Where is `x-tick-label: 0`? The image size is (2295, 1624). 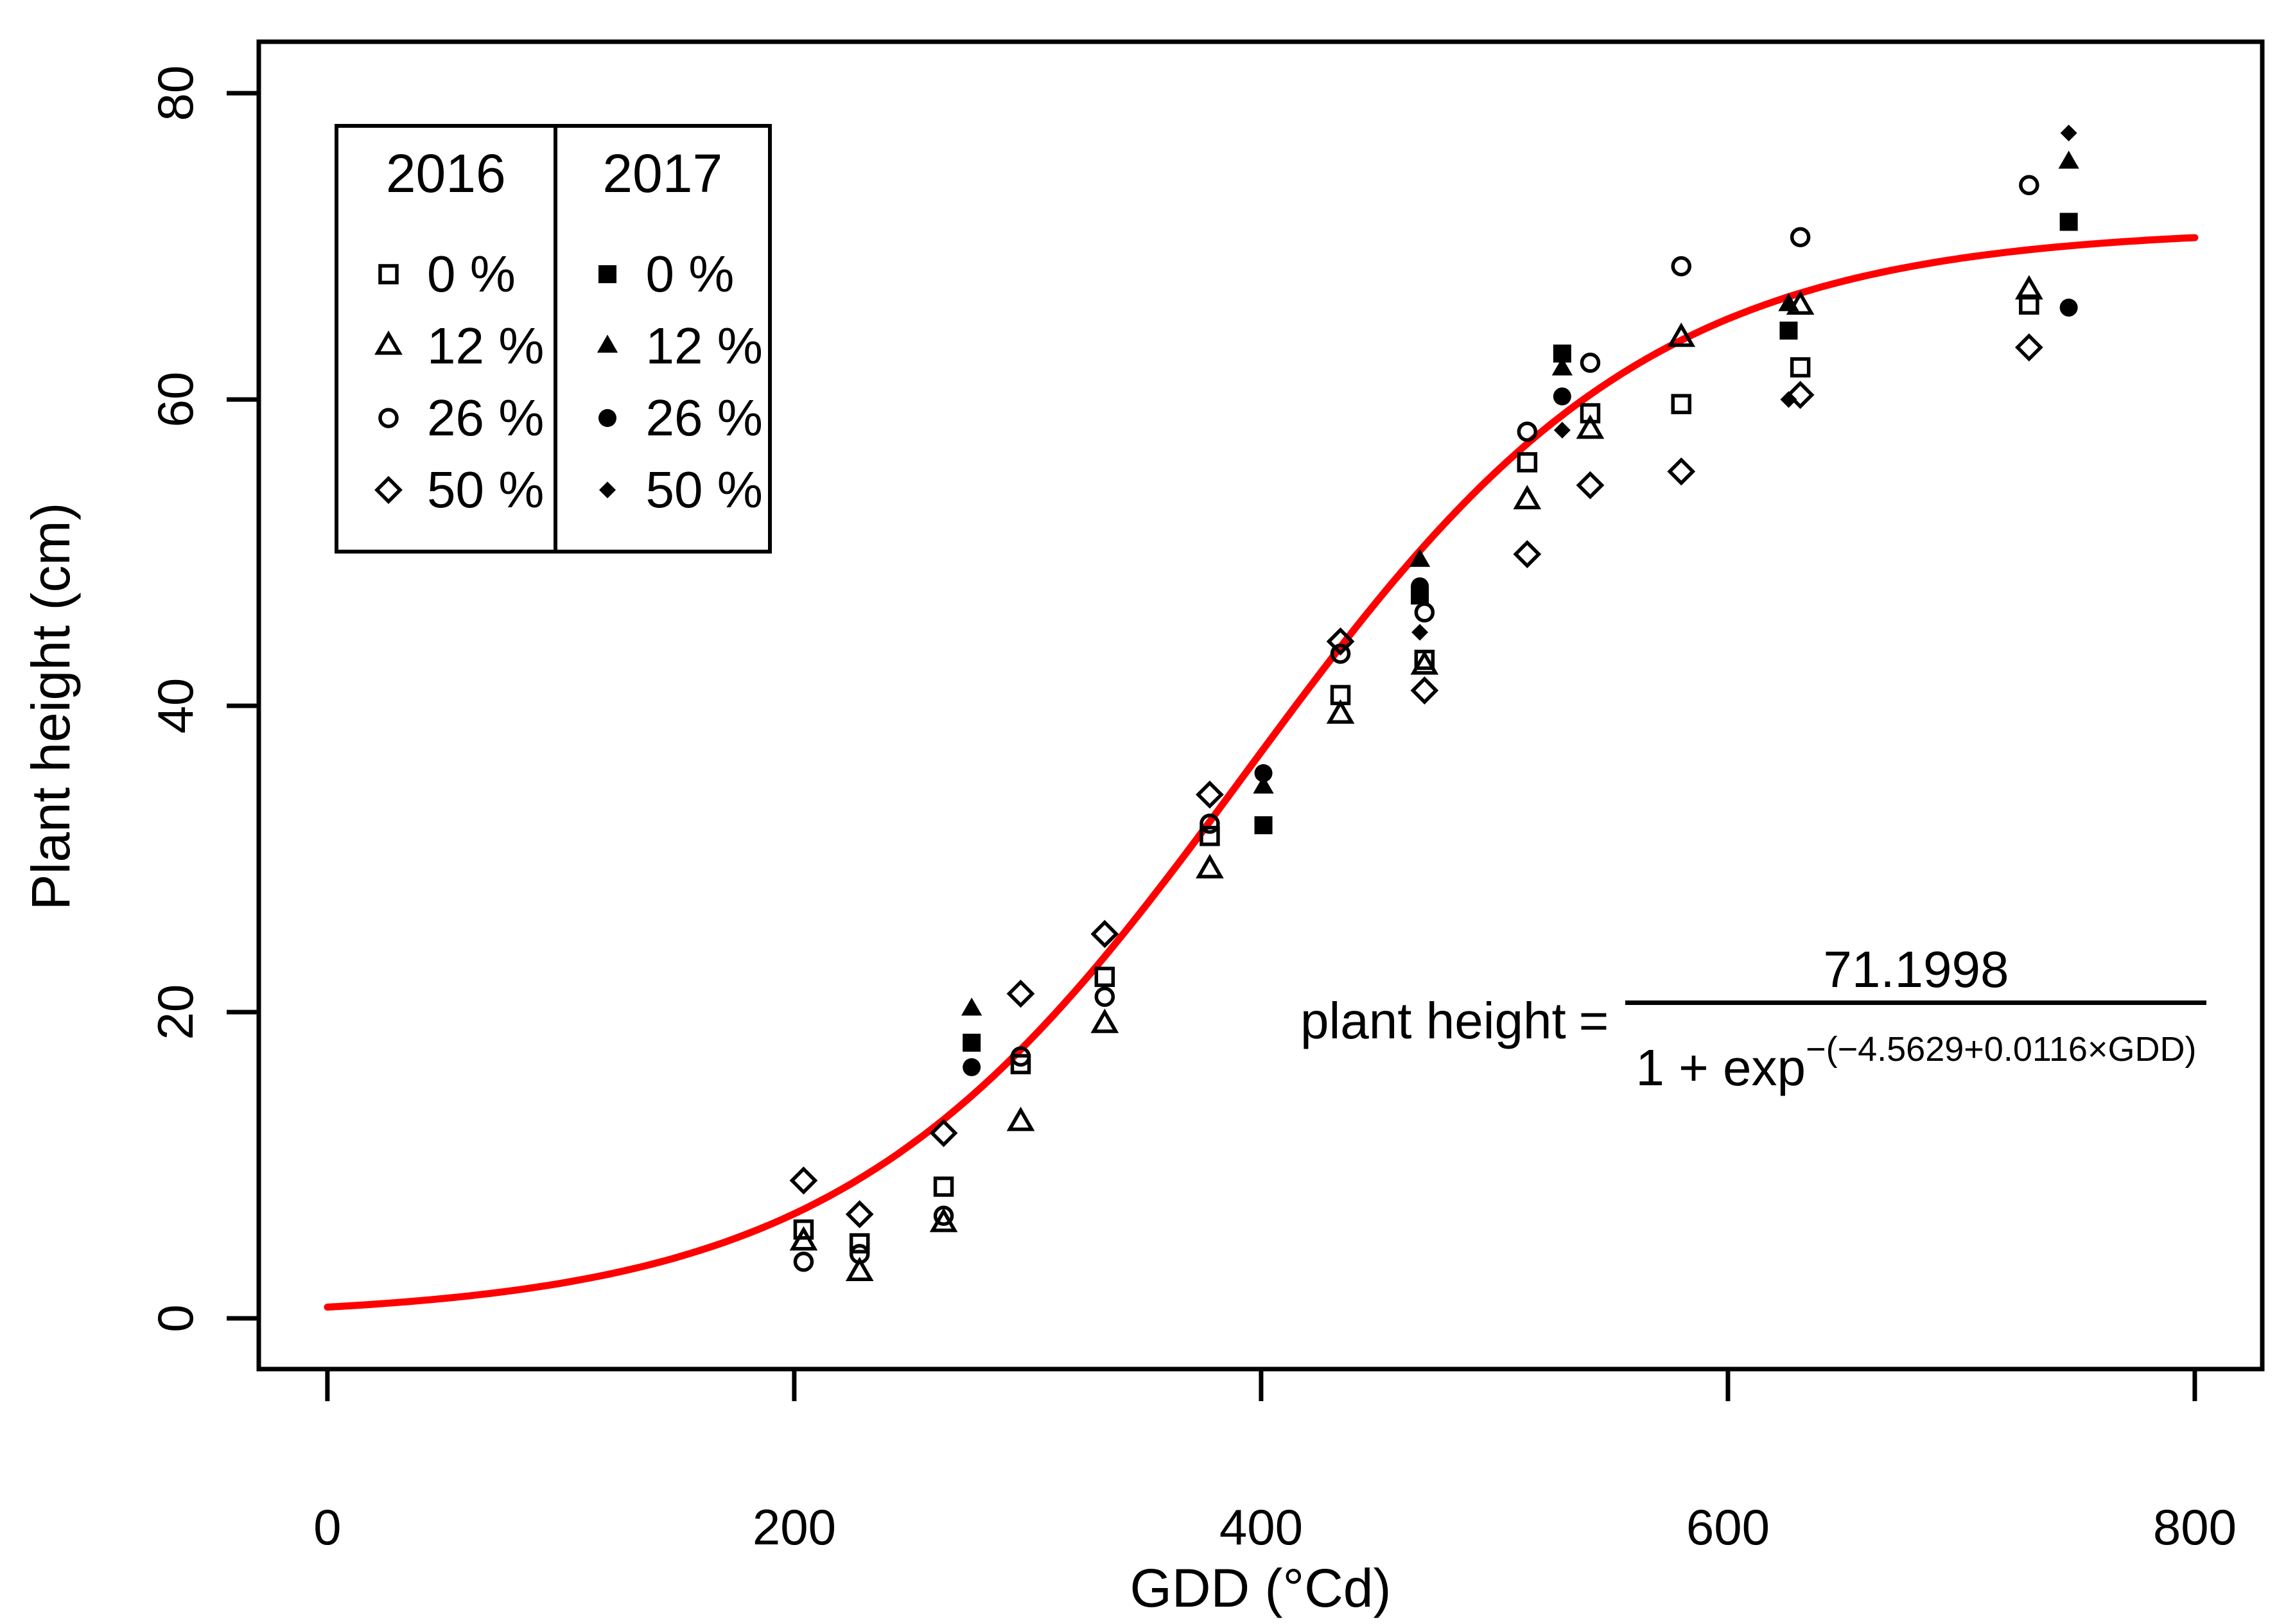
x-tick-label: 0 is located at coordinates (327, 1527).